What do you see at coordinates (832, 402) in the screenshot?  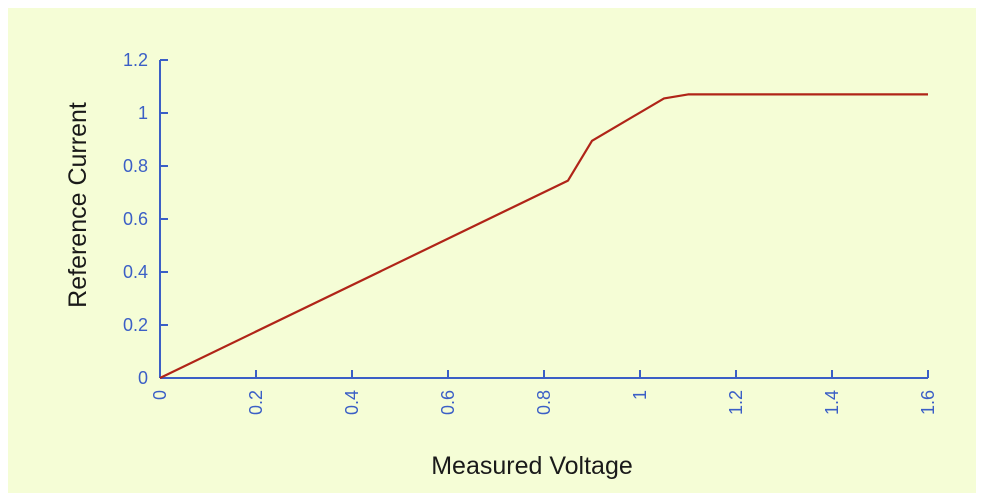 I see `x-tick-label: 1.4` at bounding box center [832, 402].